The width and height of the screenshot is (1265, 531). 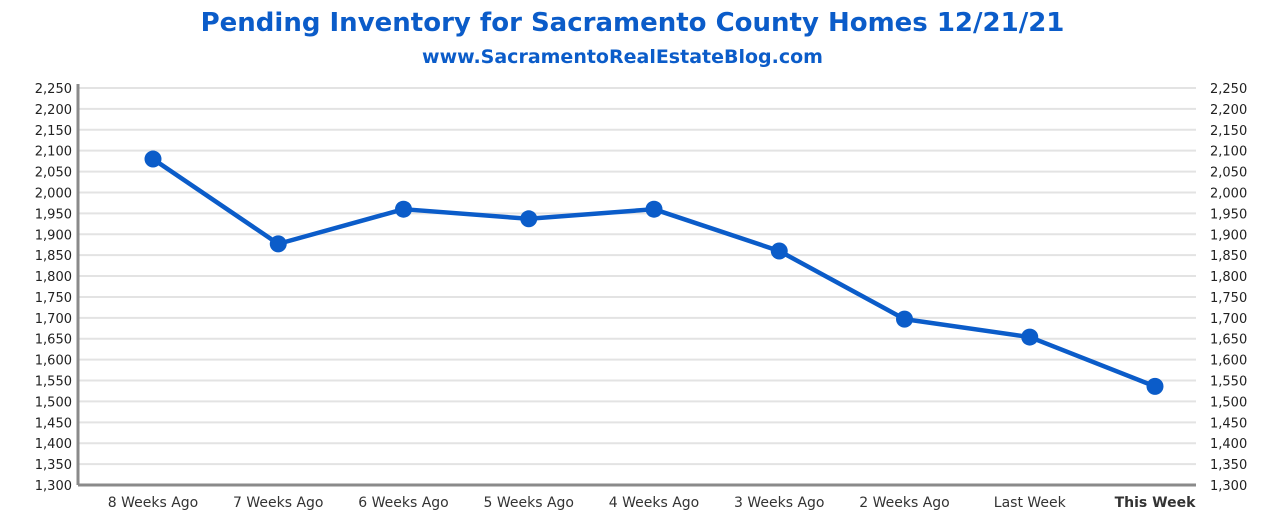 What do you see at coordinates (53, 173) in the screenshot?
I see `y-tick-left: 2,050` at bounding box center [53, 173].